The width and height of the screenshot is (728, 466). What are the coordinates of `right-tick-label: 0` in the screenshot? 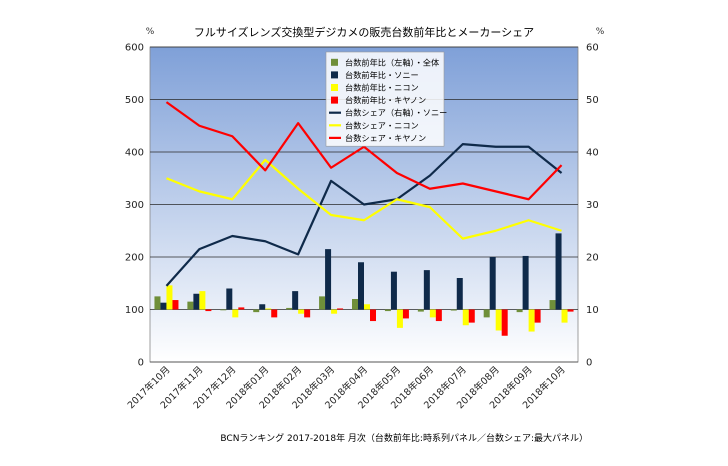 It's located at (589, 363).